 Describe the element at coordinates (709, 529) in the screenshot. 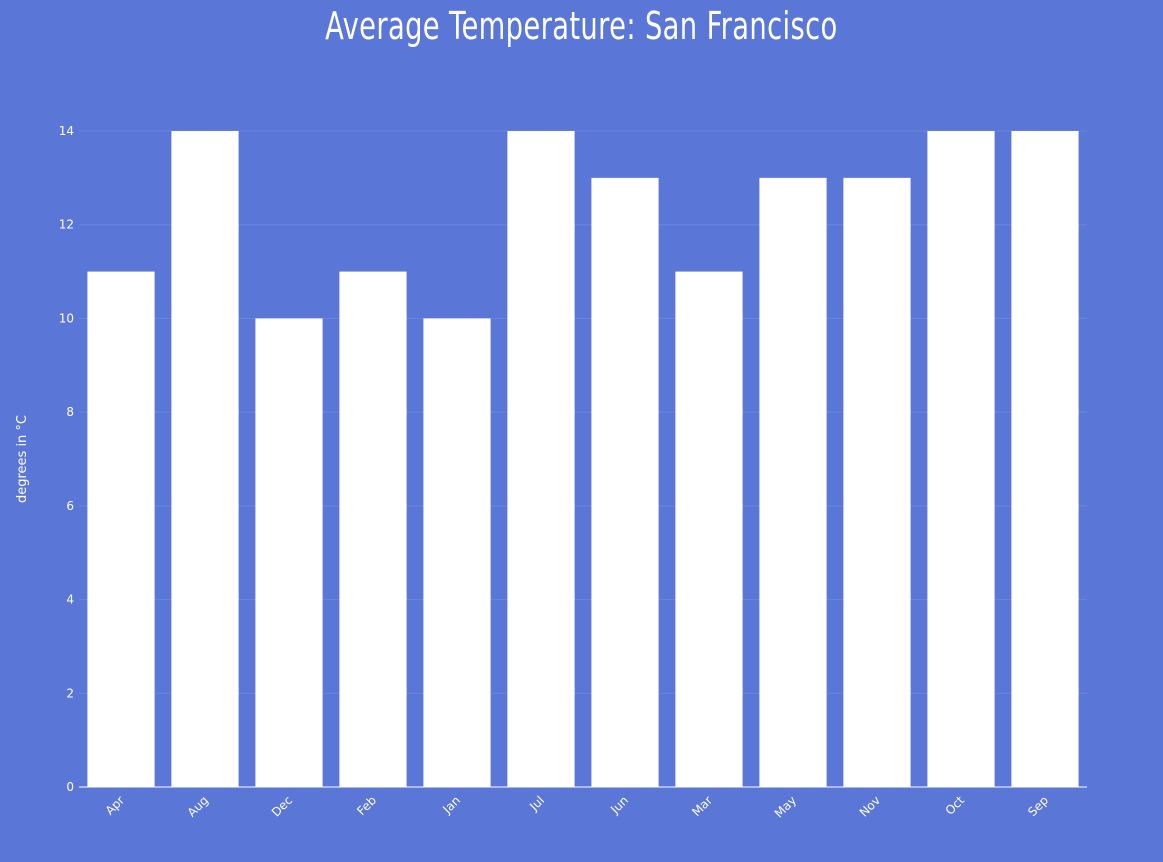

I see `bar-mar` at that location.